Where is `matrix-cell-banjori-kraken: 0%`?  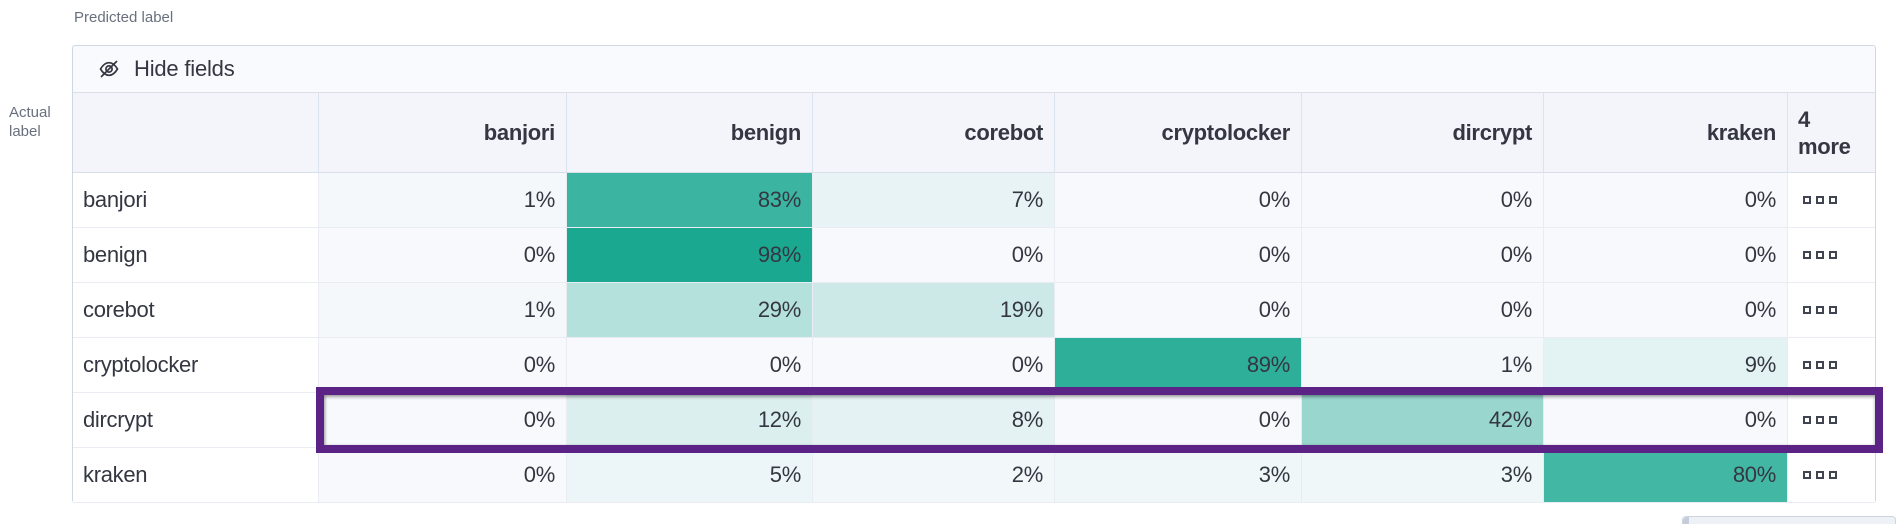 matrix-cell-banjori-kraken: 0% is located at coordinates (1666, 200).